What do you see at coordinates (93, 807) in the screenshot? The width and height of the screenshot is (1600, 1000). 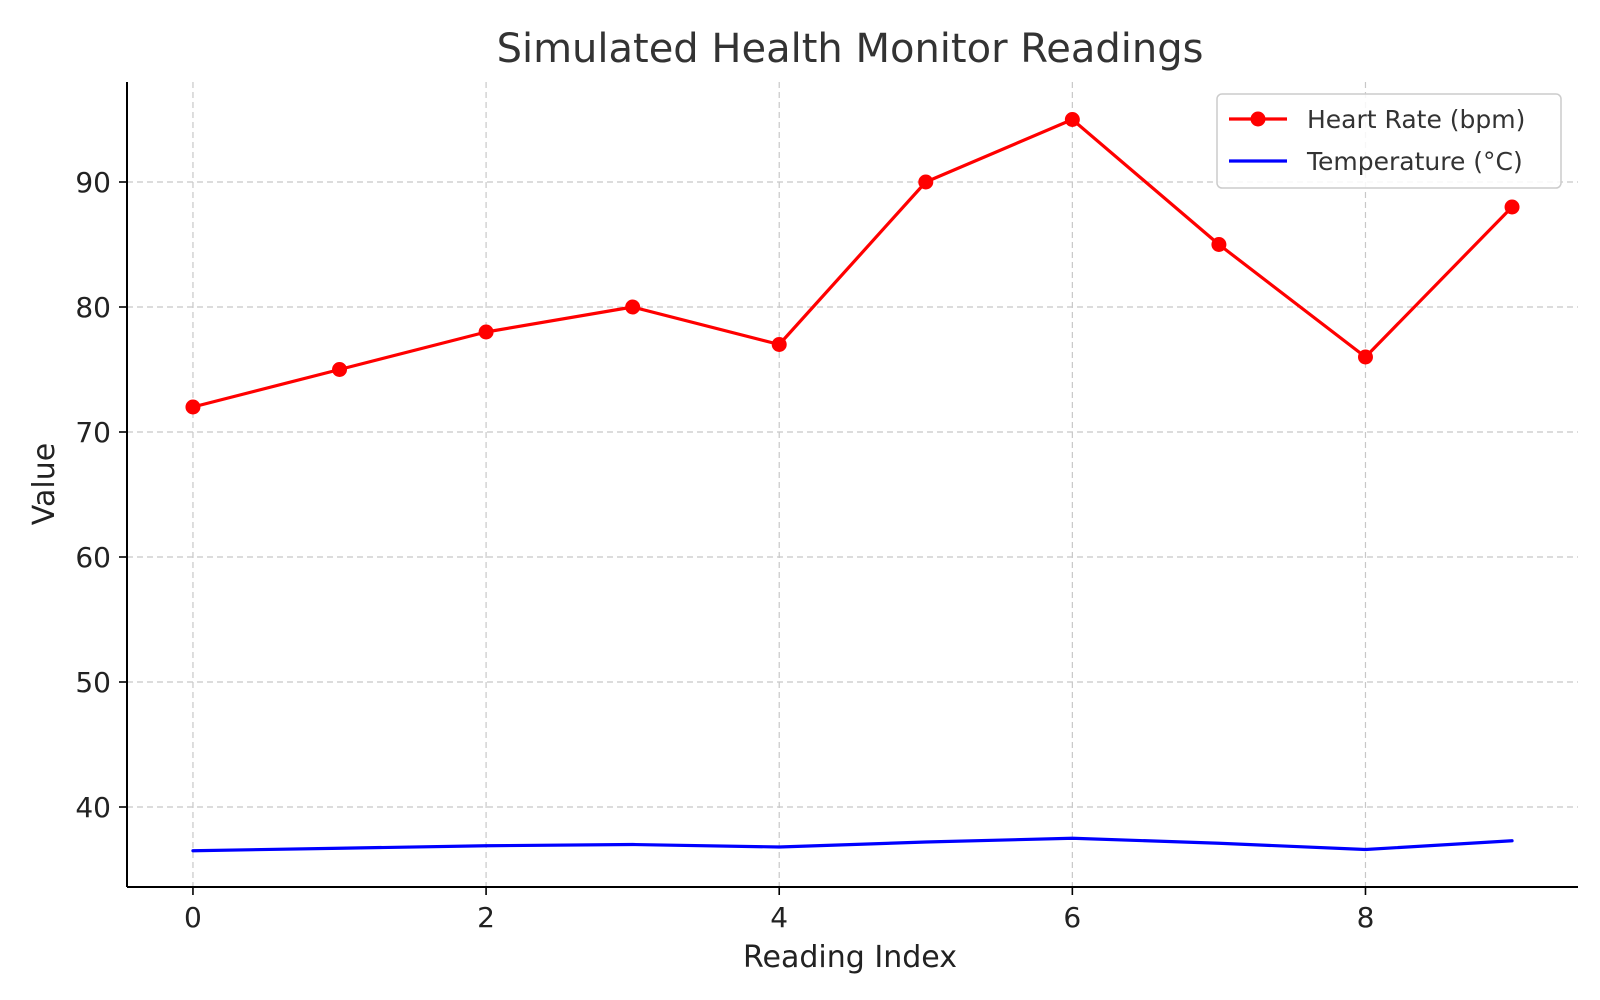 I see `y-tick-label: 40` at bounding box center [93, 807].